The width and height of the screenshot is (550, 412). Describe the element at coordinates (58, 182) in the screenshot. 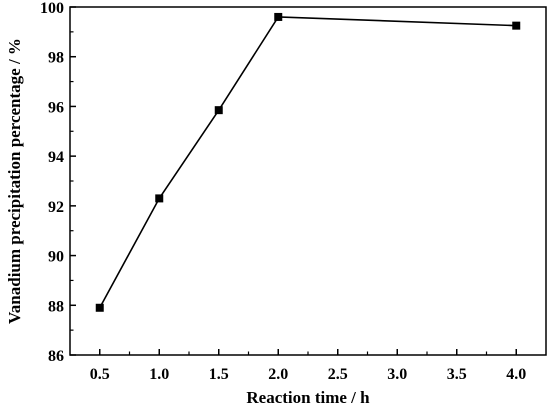

I see `y-axis-ticks: 86 88 90 92 94 96 98 100` at that location.